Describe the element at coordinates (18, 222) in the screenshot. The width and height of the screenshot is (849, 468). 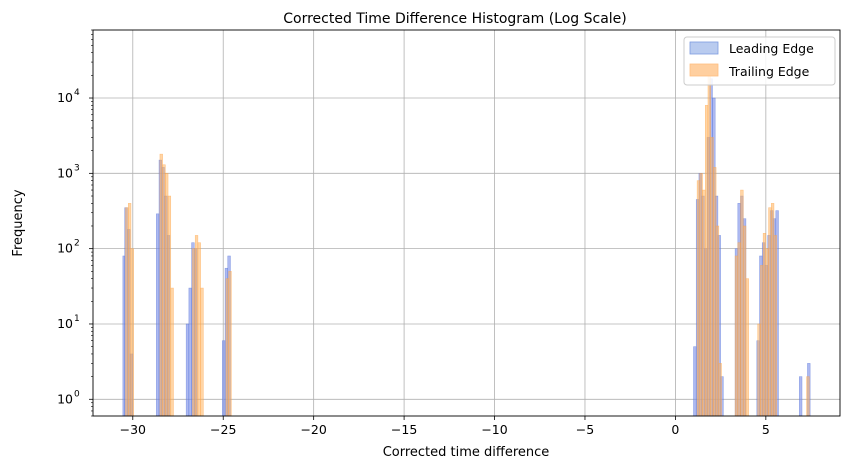
I see `y-axis-label: Frequency` at that location.